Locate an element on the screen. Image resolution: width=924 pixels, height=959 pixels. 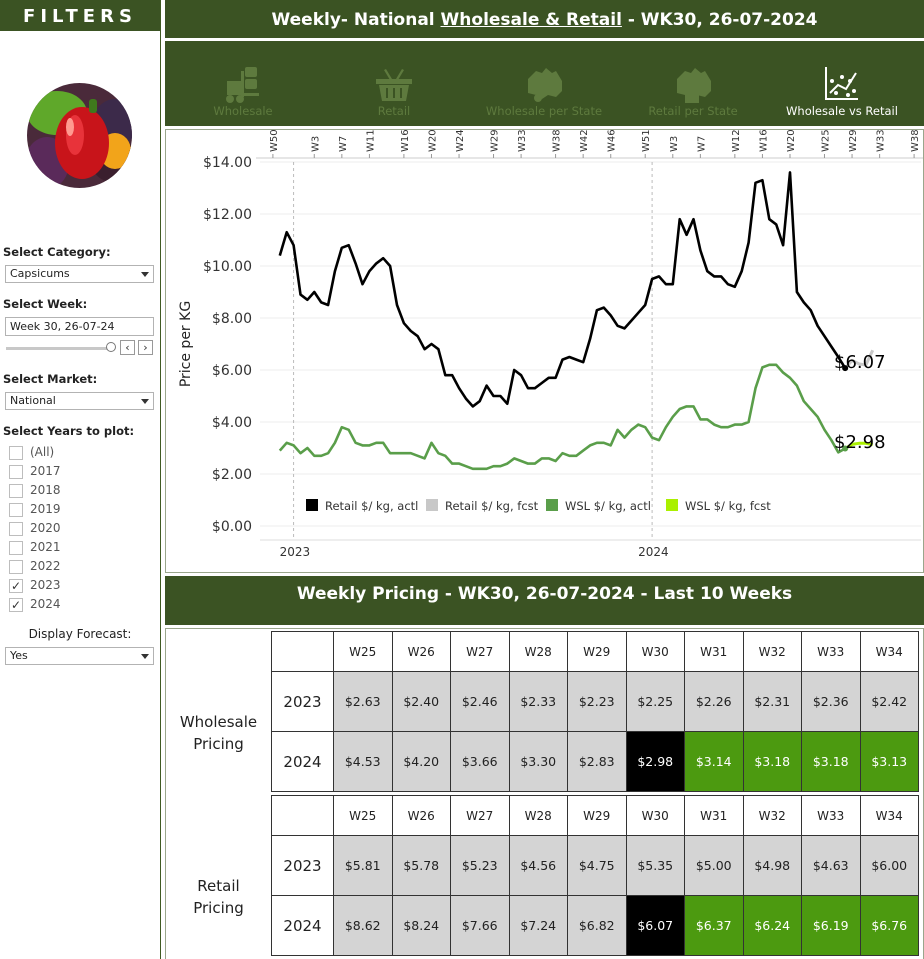
price-cell: $3.14 is located at coordinates (714, 761).